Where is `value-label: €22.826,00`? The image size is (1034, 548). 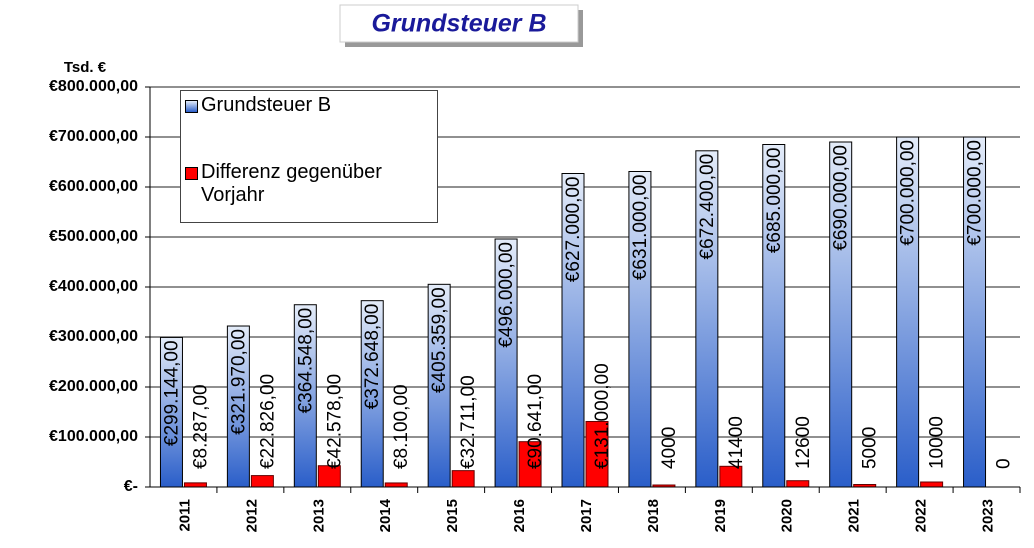
value-label: €22.826,00 is located at coordinates (267, 421).